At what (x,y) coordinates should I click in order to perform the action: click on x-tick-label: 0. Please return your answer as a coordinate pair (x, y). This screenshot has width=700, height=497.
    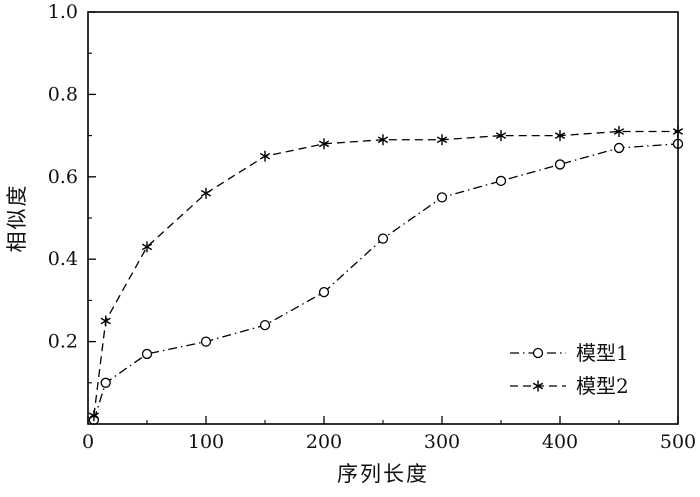
    Looking at the image, I should click on (88, 442).